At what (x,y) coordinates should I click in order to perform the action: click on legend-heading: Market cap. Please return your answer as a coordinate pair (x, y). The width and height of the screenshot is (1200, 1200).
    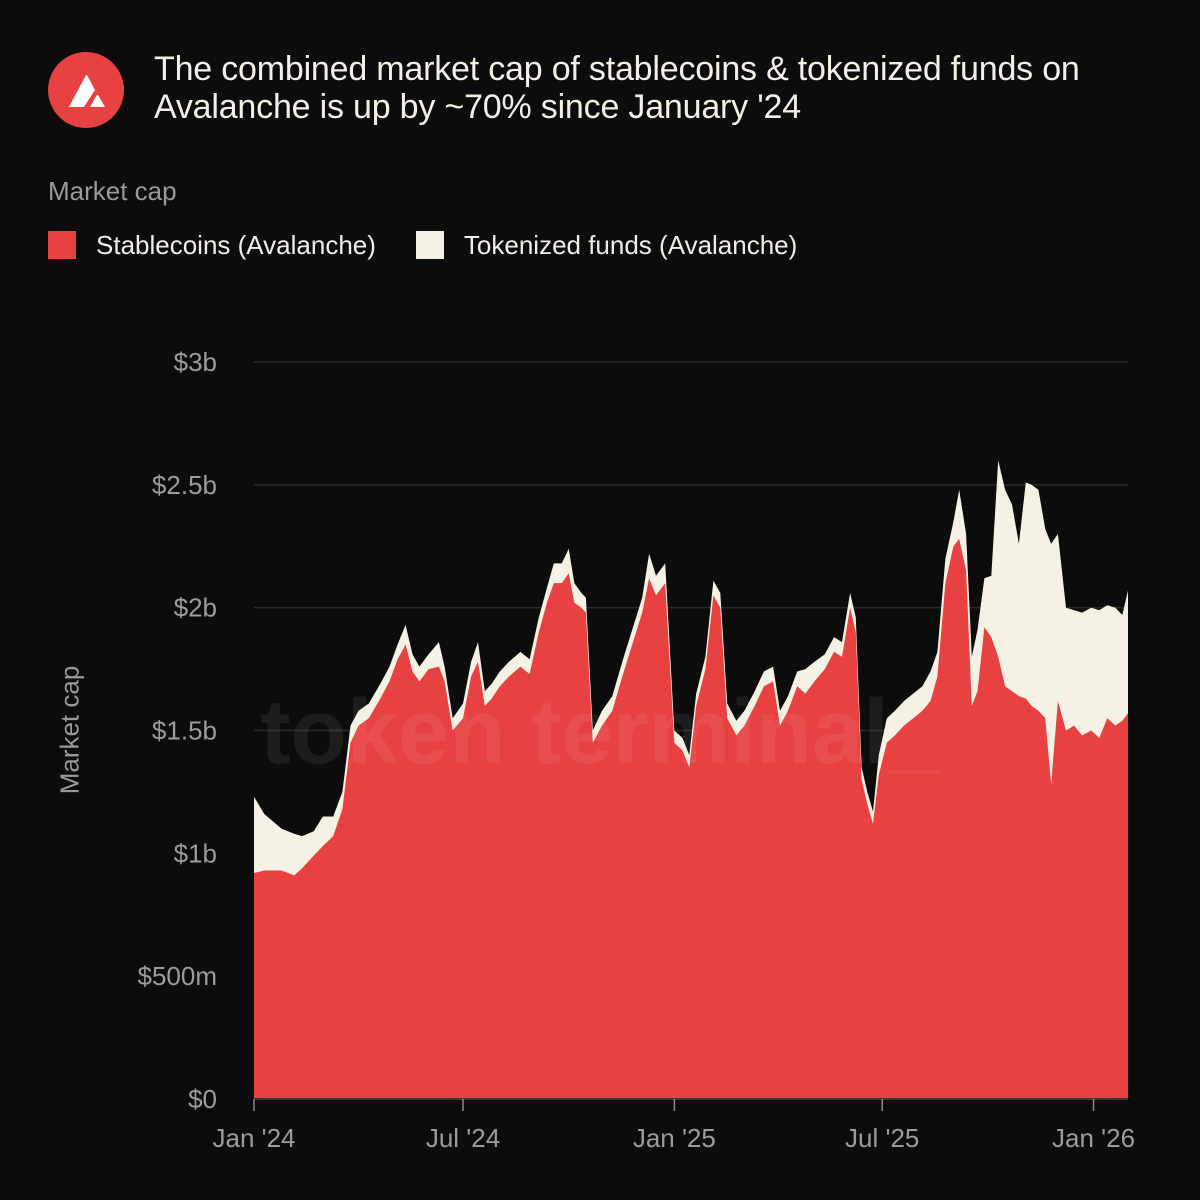
    Looking at the image, I should click on (112, 191).